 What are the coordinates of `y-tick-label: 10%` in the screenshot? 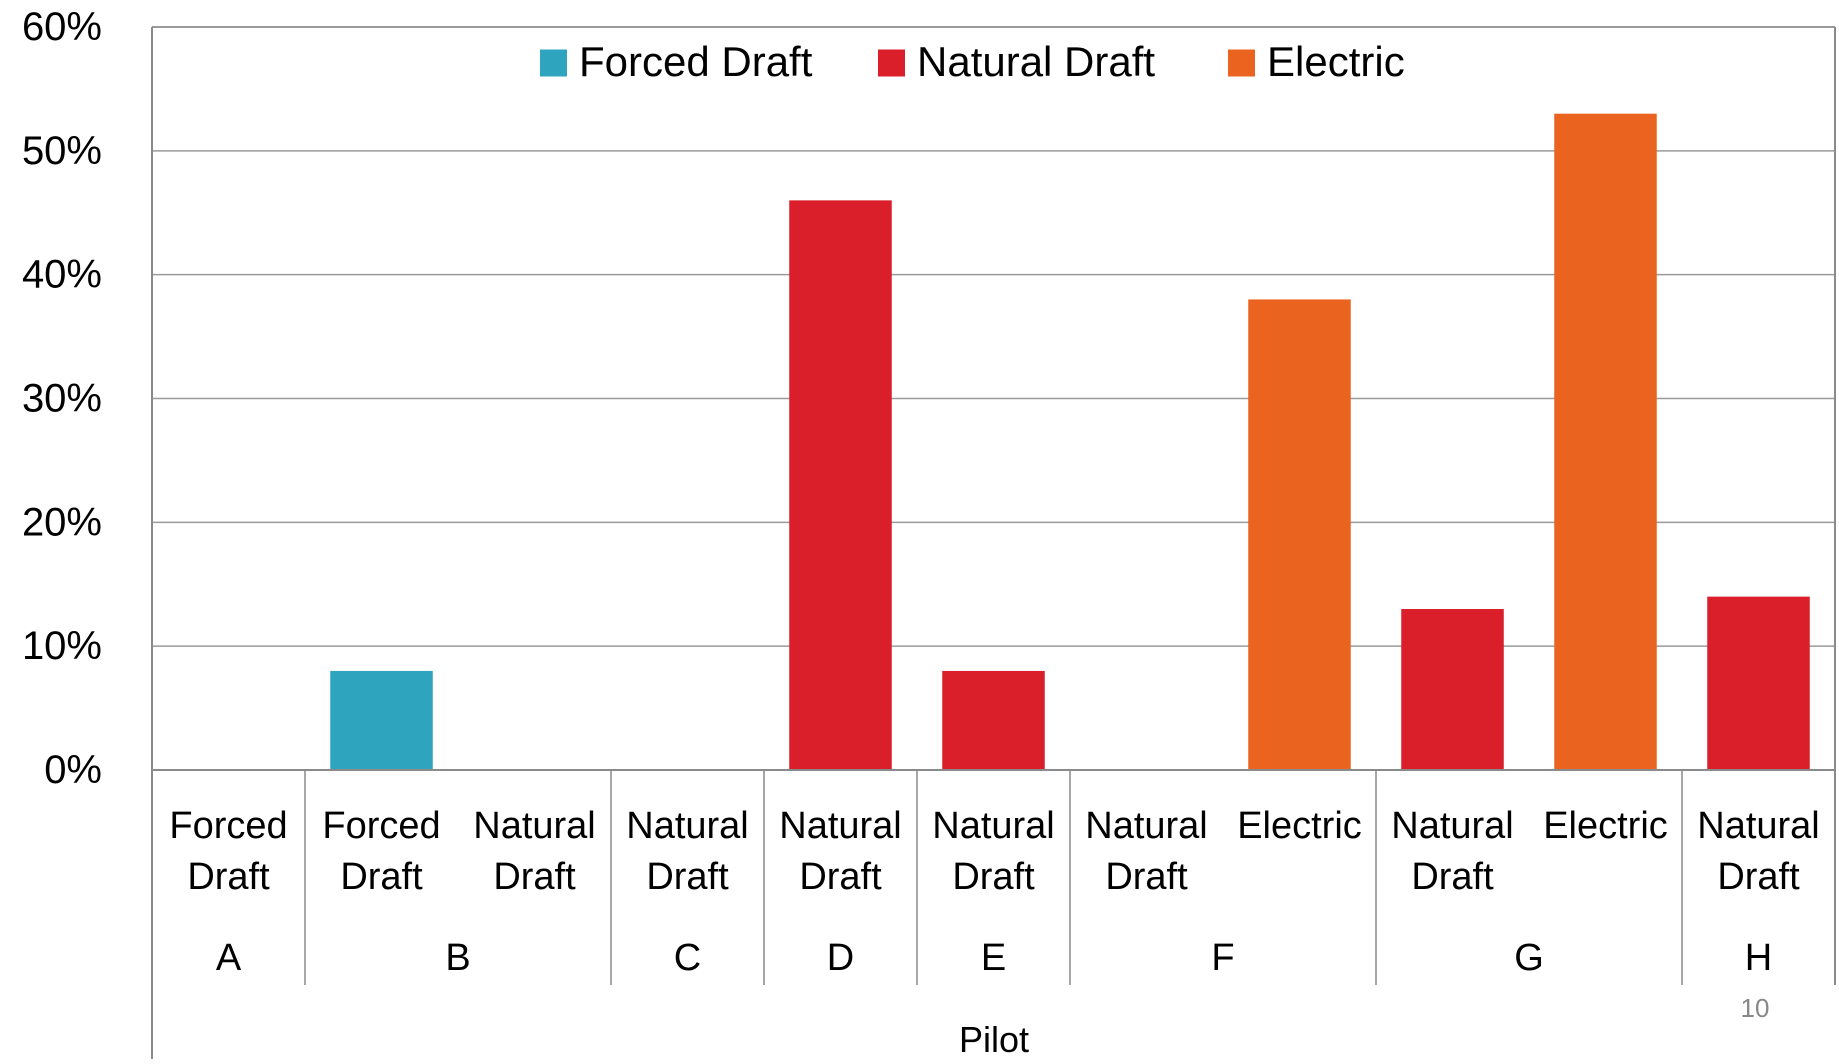 It's located at (62, 646).